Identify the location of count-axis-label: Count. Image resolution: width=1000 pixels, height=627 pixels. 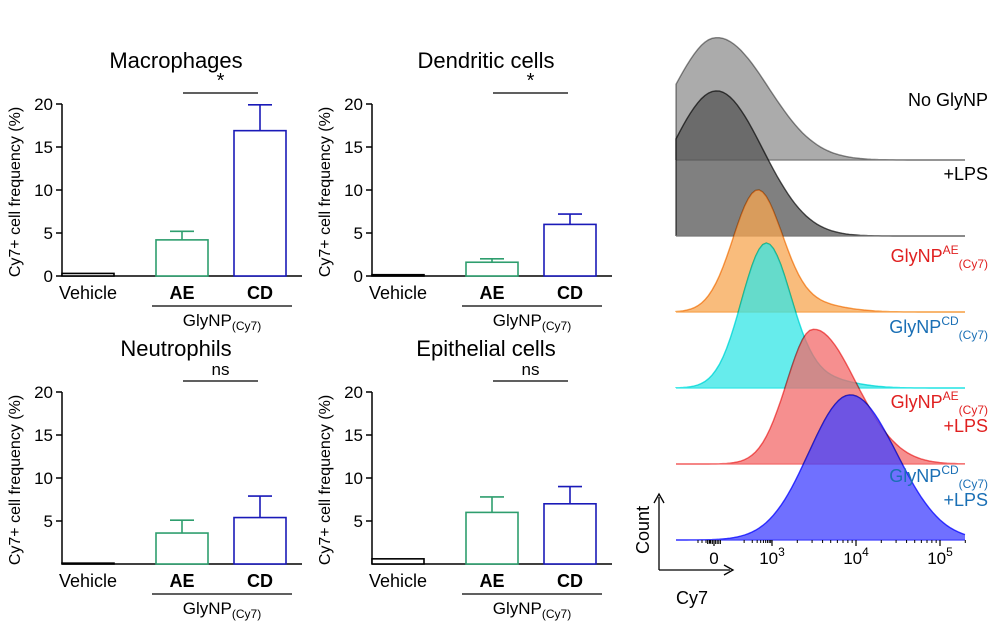
(643, 530).